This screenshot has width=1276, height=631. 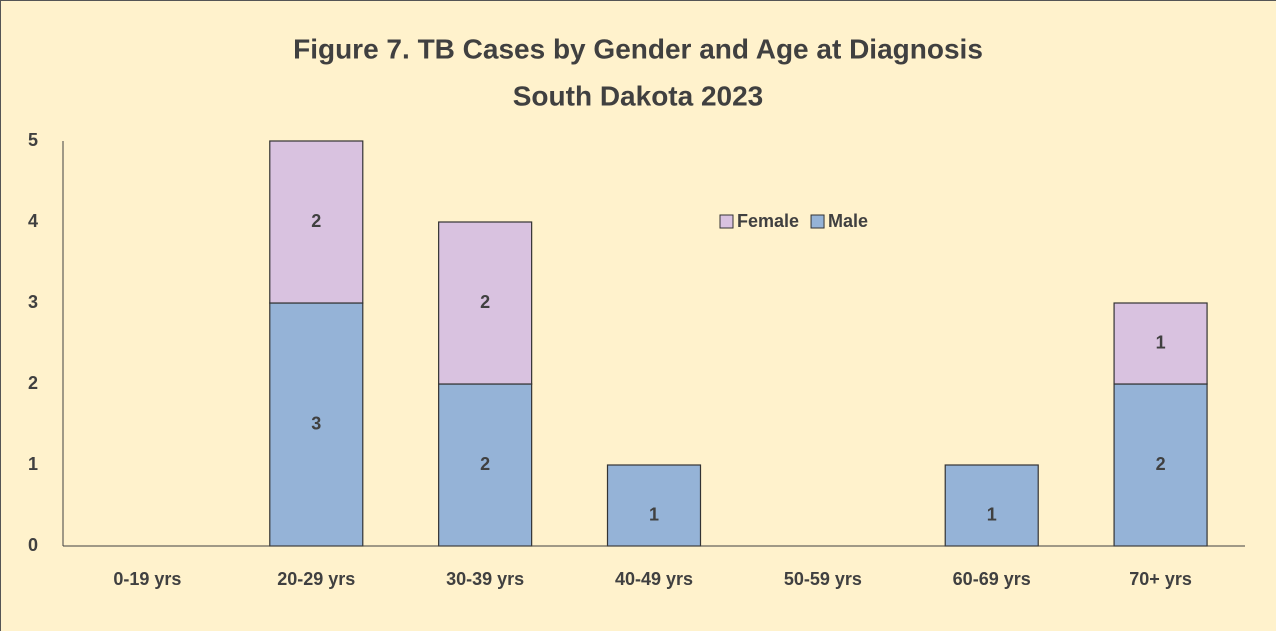 What do you see at coordinates (33, 302) in the screenshot?
I see `y-tick-label: 3` at bounding box center [33, 302].